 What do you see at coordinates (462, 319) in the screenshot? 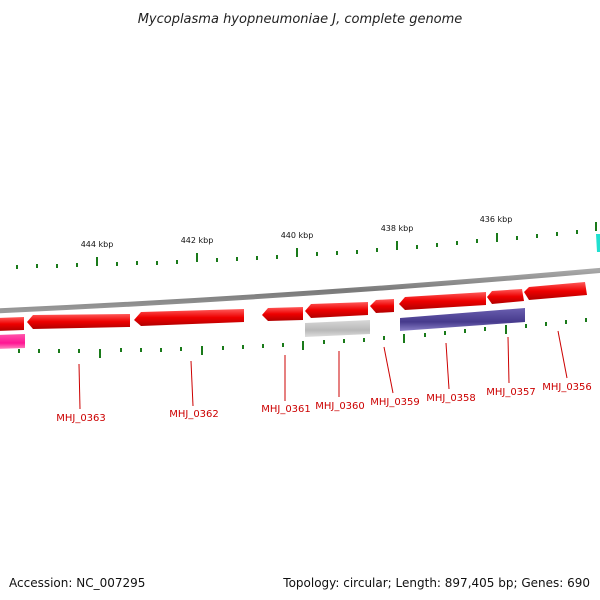
I see `feature-purple` at bounding box center [462, 319].